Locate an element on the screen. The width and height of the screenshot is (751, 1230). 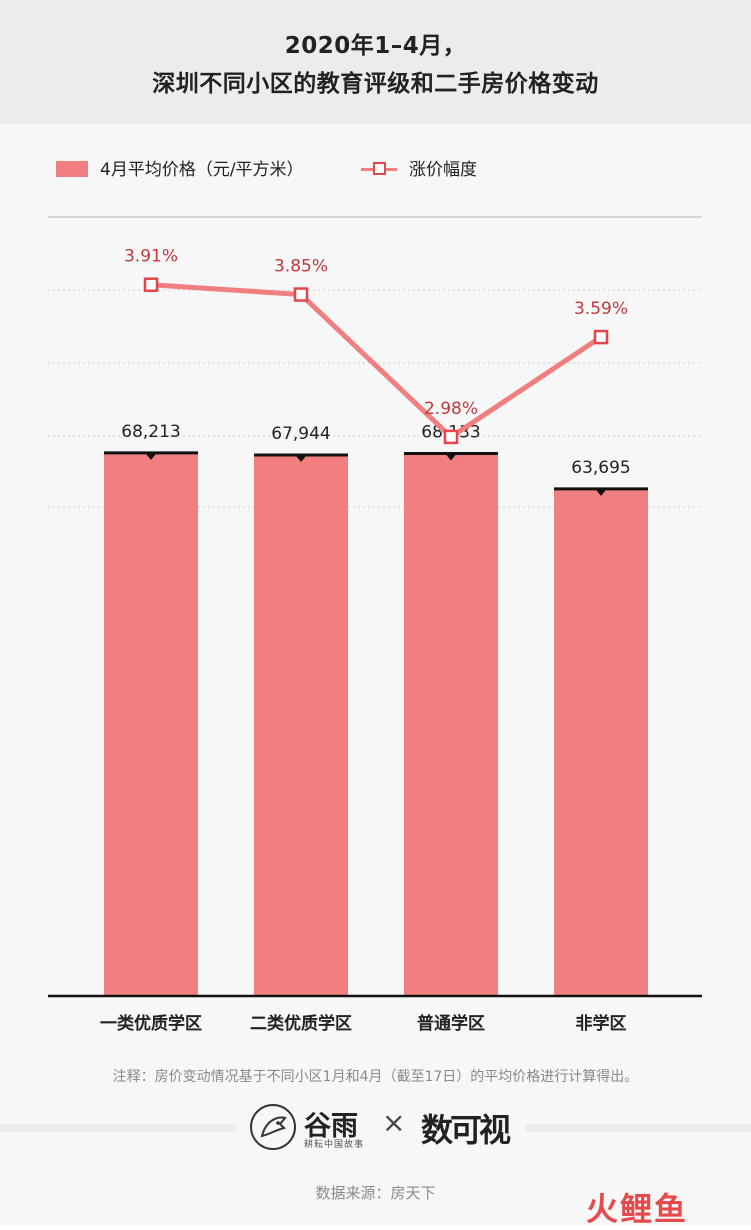
legend-marker-icon is located at coordinates (379, 168).